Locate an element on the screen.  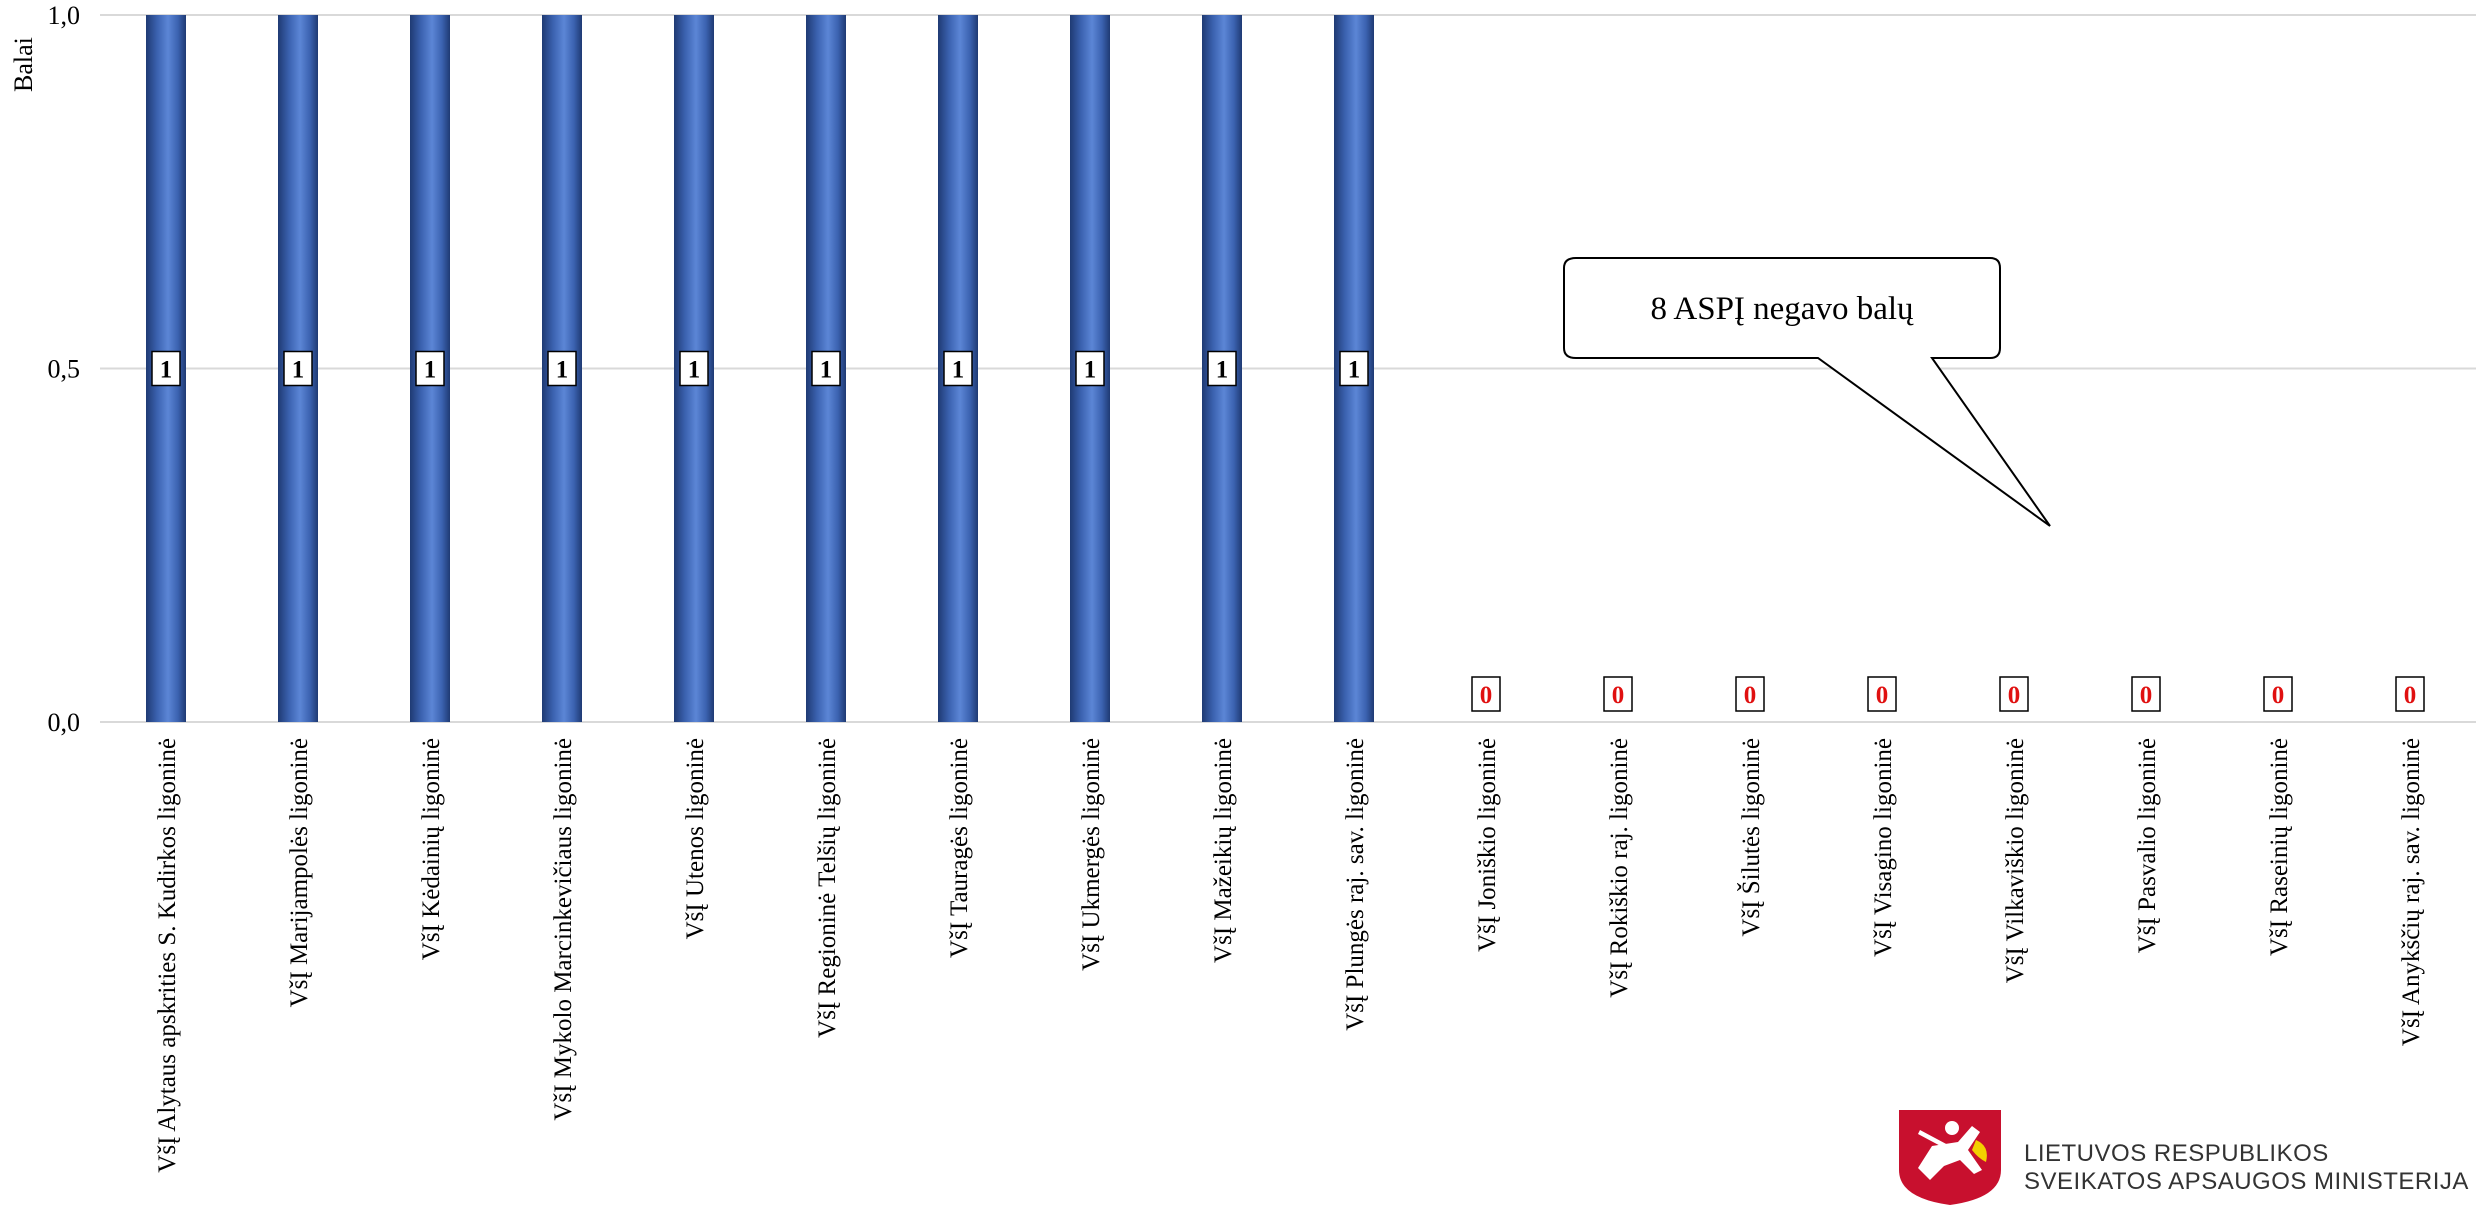
category-label: VšĮ Vilkaviškio ligoninė is located at coordinates (2015, 860).